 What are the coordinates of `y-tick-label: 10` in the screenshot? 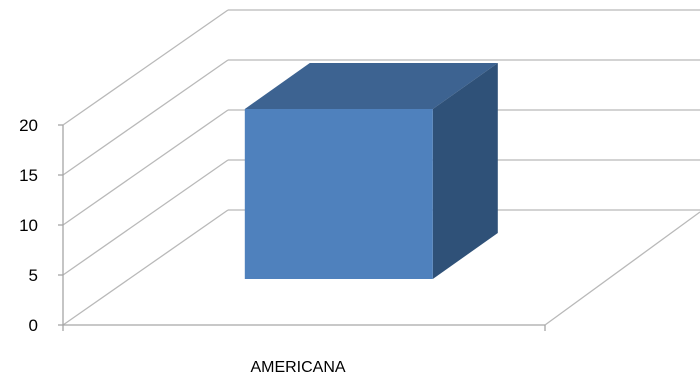 It's located at (28, 225).